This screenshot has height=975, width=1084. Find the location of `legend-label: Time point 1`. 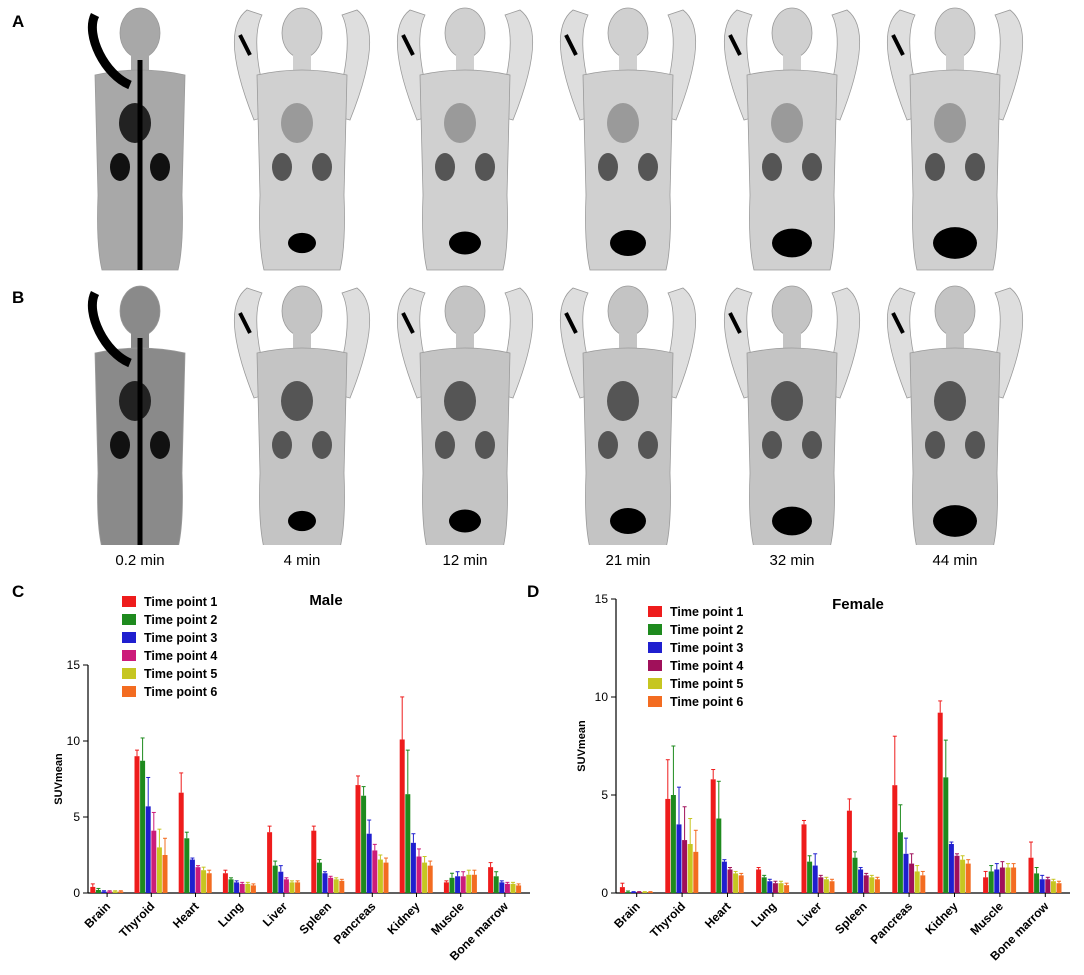

legend-label: Time point 1 is located at coordinates (706, 612).